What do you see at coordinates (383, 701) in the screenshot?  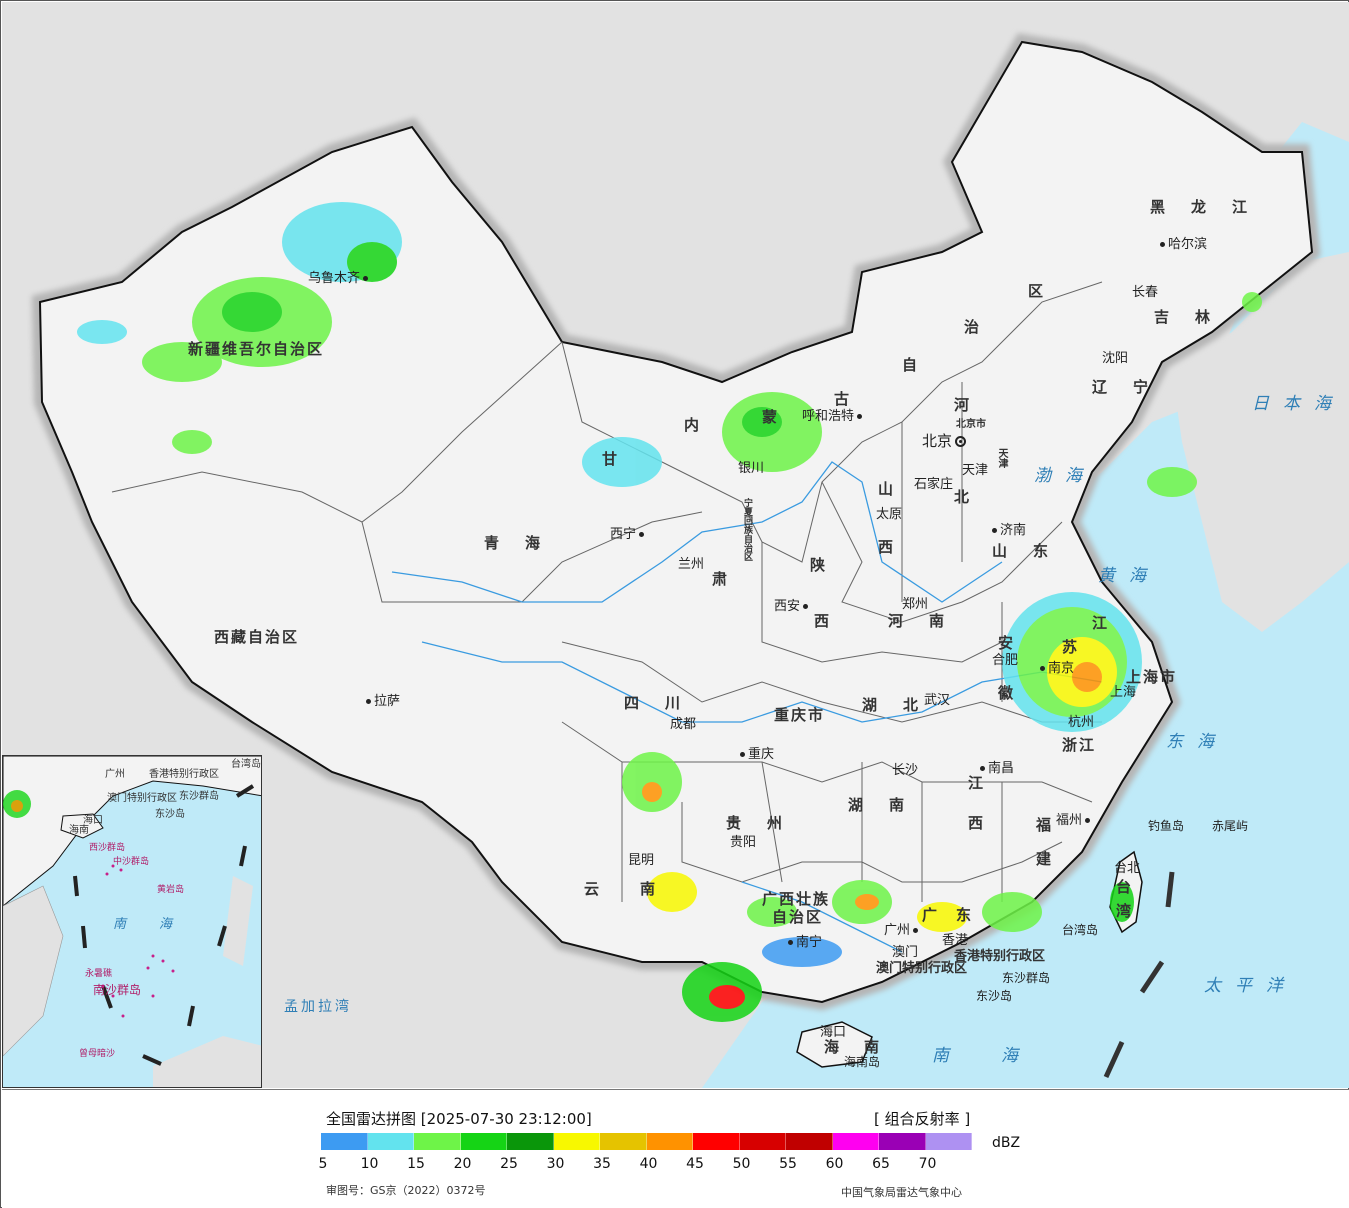 I see `city-lhasa: 拉萨` at bounding box center [383, 701].